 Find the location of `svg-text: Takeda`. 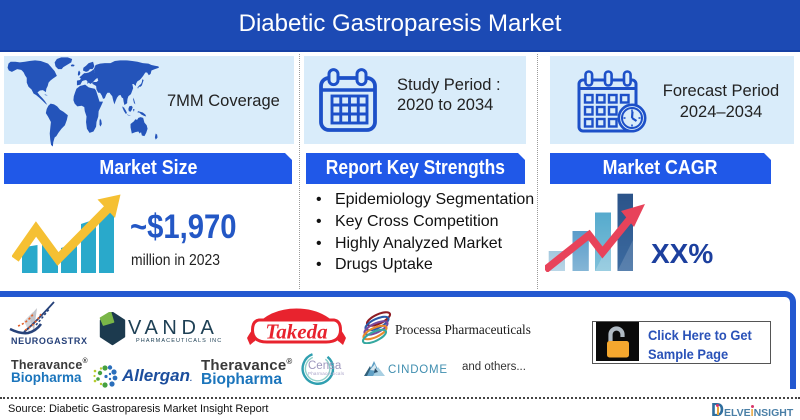

svg-text: Takeda is located at coordinates (296, 332).